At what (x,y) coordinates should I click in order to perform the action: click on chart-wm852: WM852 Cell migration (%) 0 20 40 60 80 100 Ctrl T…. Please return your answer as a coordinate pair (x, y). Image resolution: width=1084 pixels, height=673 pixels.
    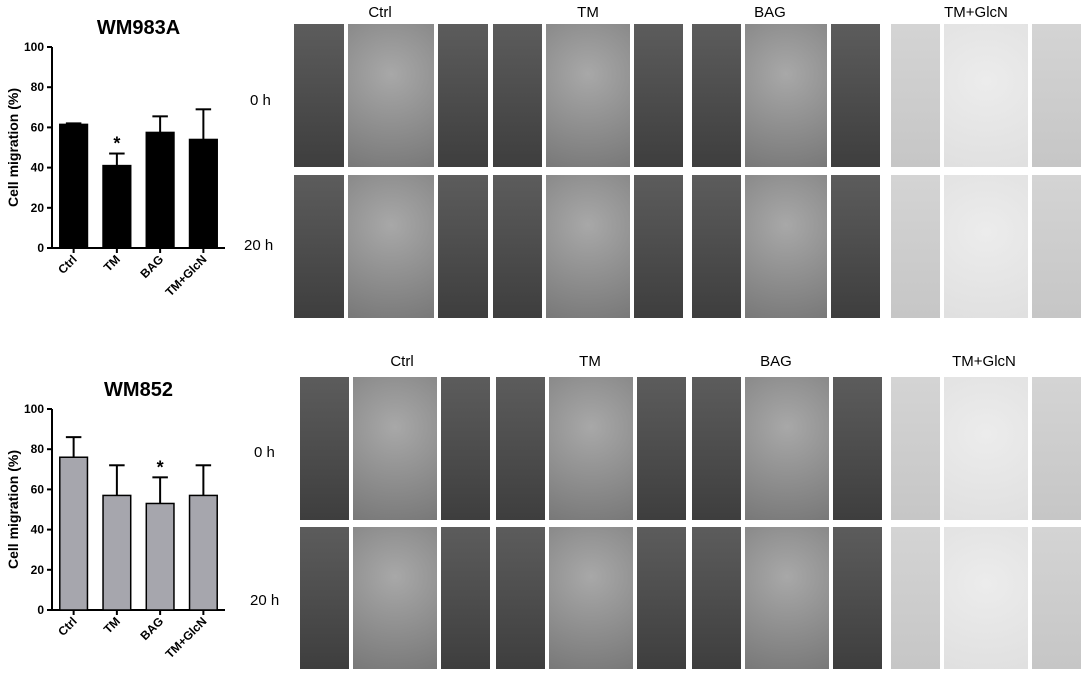
    Looking at the image, I should click on (120, 522).